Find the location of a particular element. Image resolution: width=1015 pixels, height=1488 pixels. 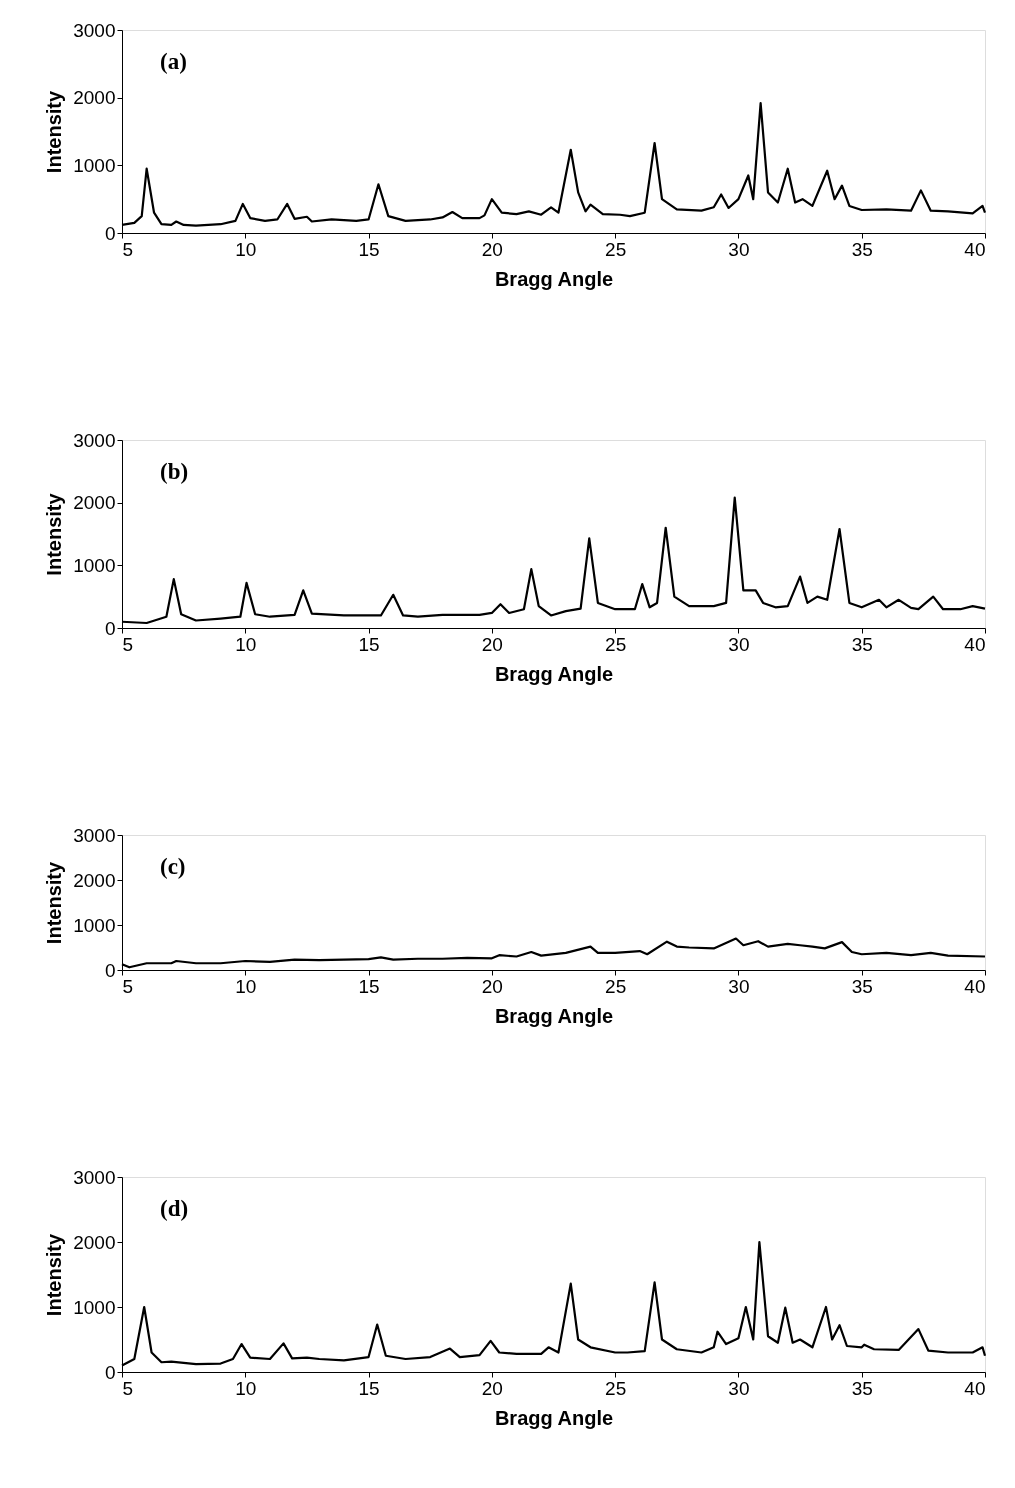

annotation: (c) is located at coordinates (173, 866).